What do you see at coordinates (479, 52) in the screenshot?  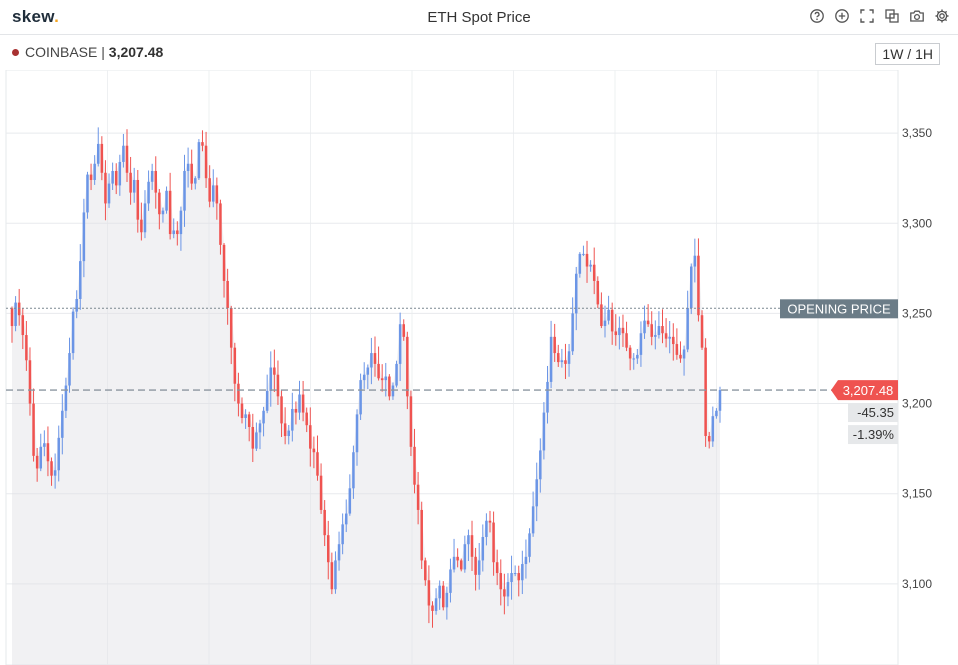 I see `source-bar: COINBASE | 3,207.48 1W / 1H` at bounding box center [479, 52].